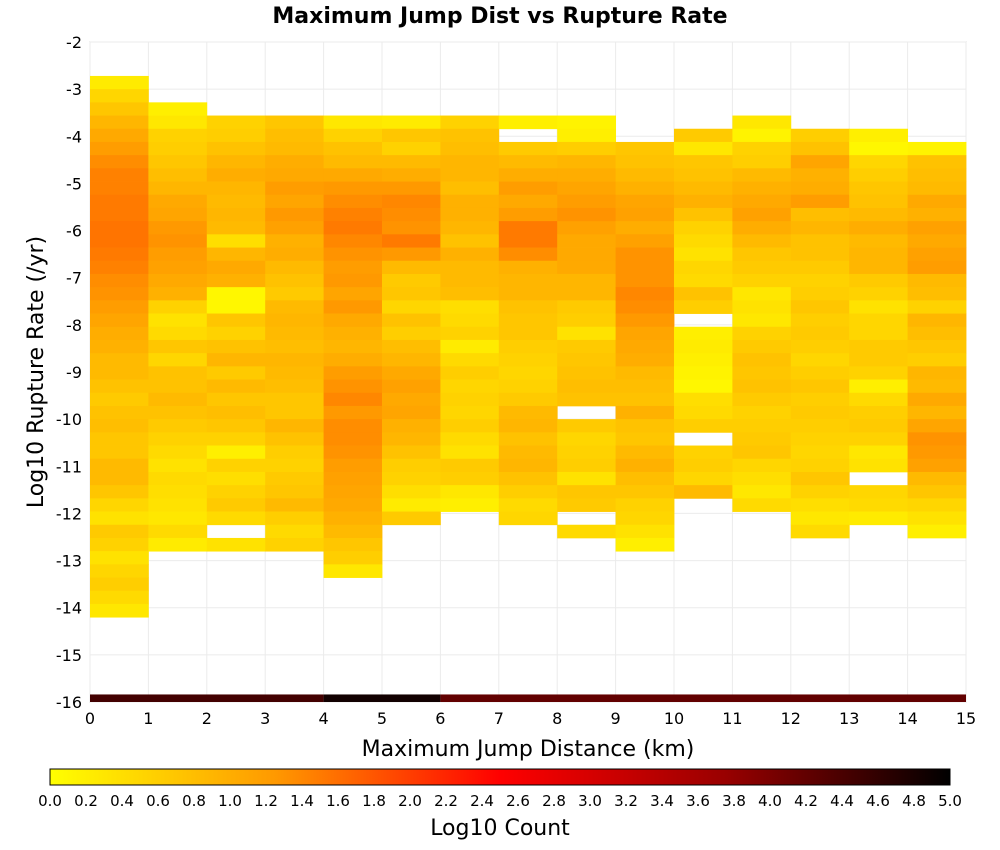 The width and height of the screenshot is (1000, 850). Describe the element at coordinates (557, 718) in the screenshot. I see `x-tick-label: 8` at that location.